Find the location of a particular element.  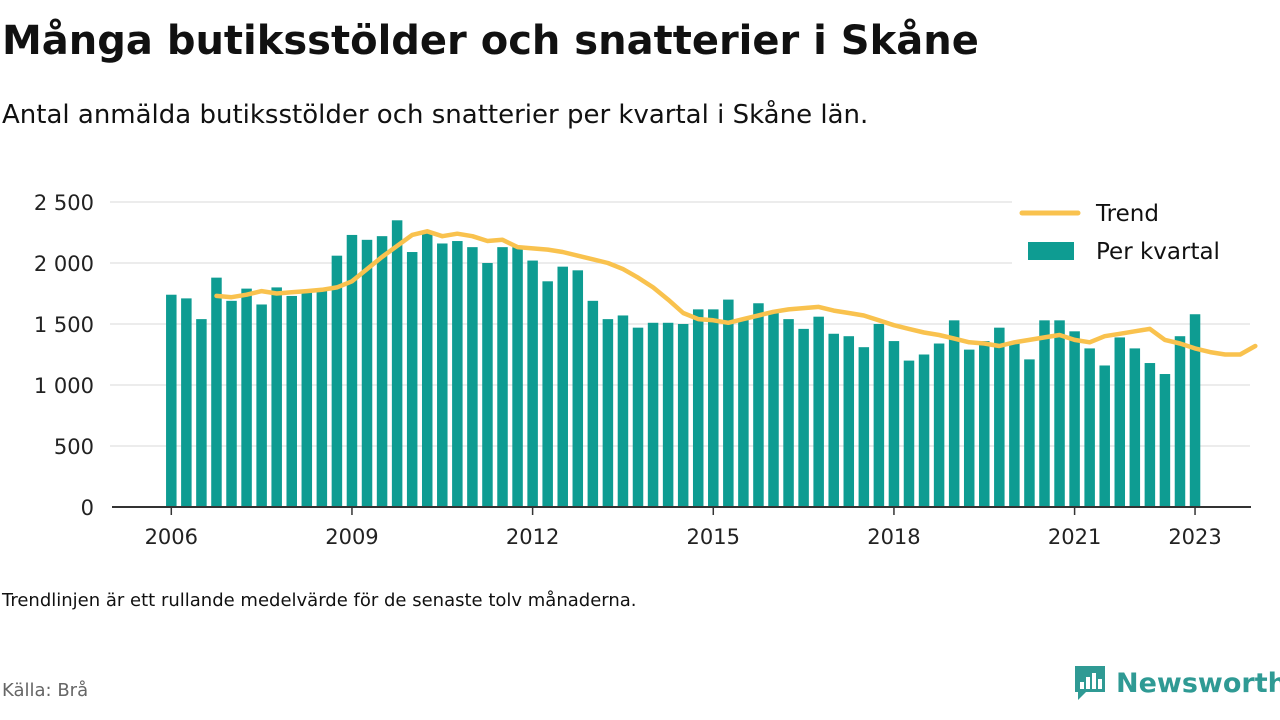

newsworthy-logo-text: Newsworthy is located at coordinates (1198, 683).